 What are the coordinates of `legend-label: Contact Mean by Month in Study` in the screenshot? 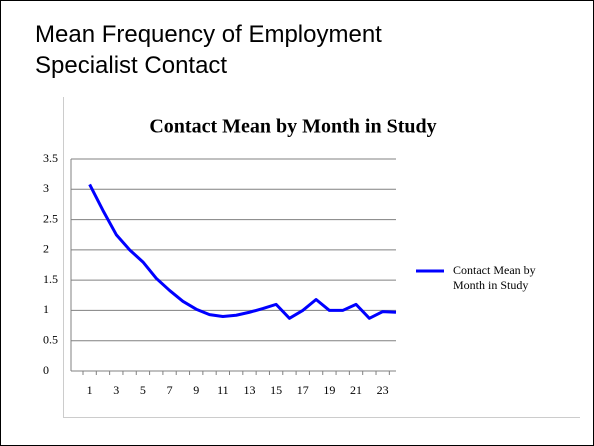 It's located at (494, 277).